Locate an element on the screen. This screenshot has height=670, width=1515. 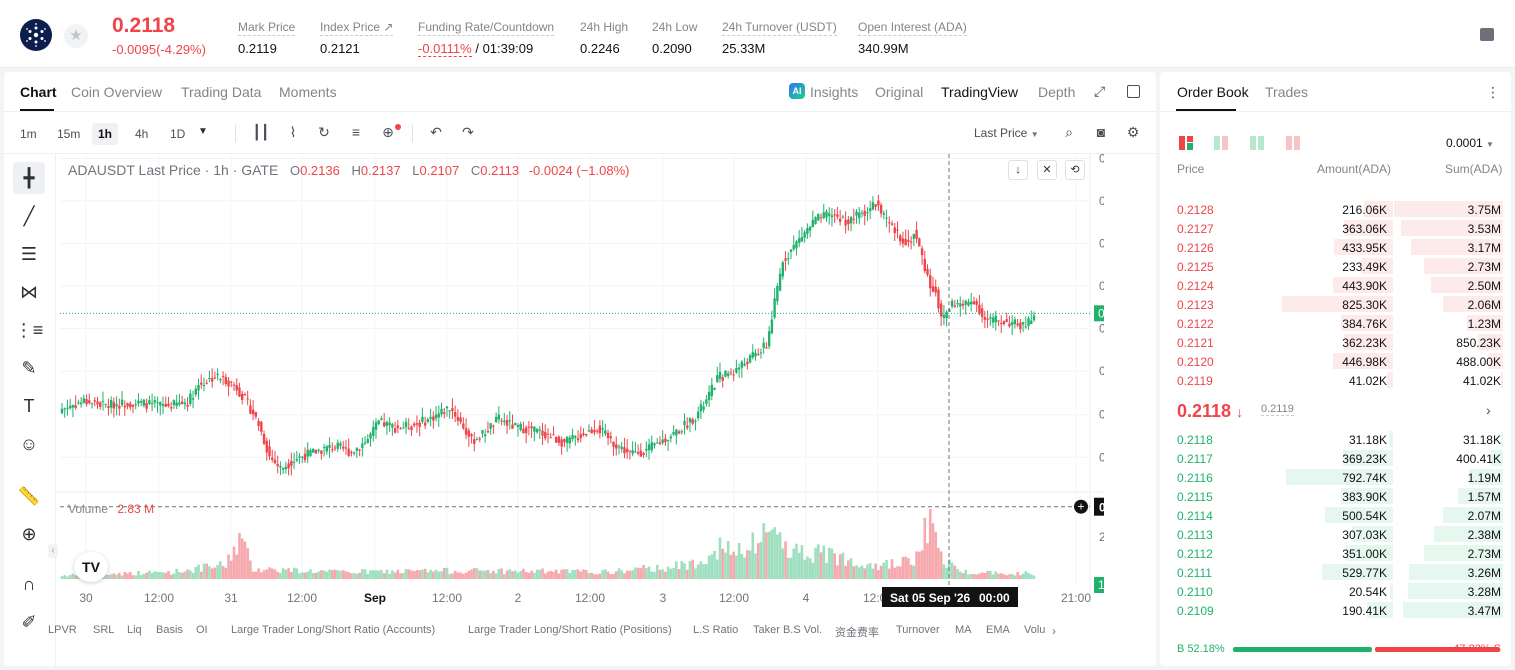
emoji-icon: ☺ is located at coordinates (29, 444).